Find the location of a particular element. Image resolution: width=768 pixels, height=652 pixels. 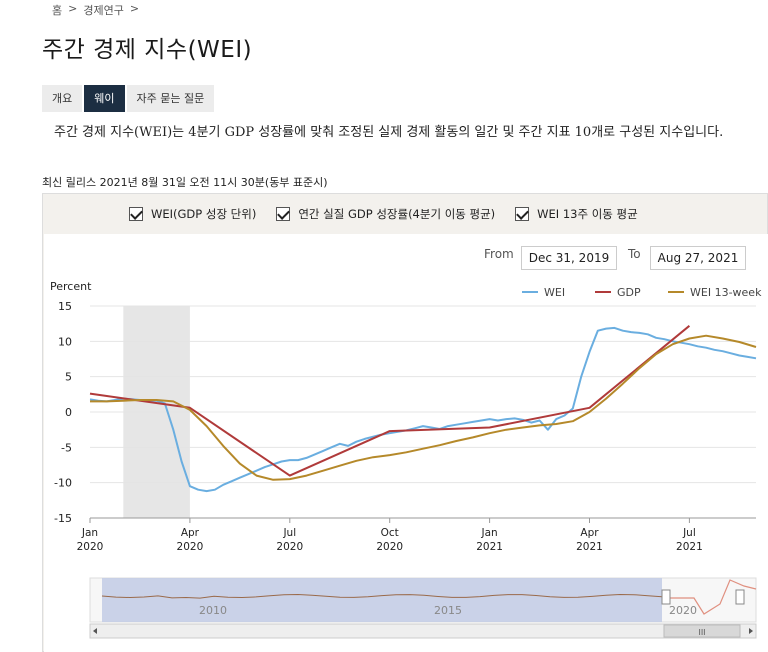

navigator-scrollbar-thumb is located at coordinates (702, 631).